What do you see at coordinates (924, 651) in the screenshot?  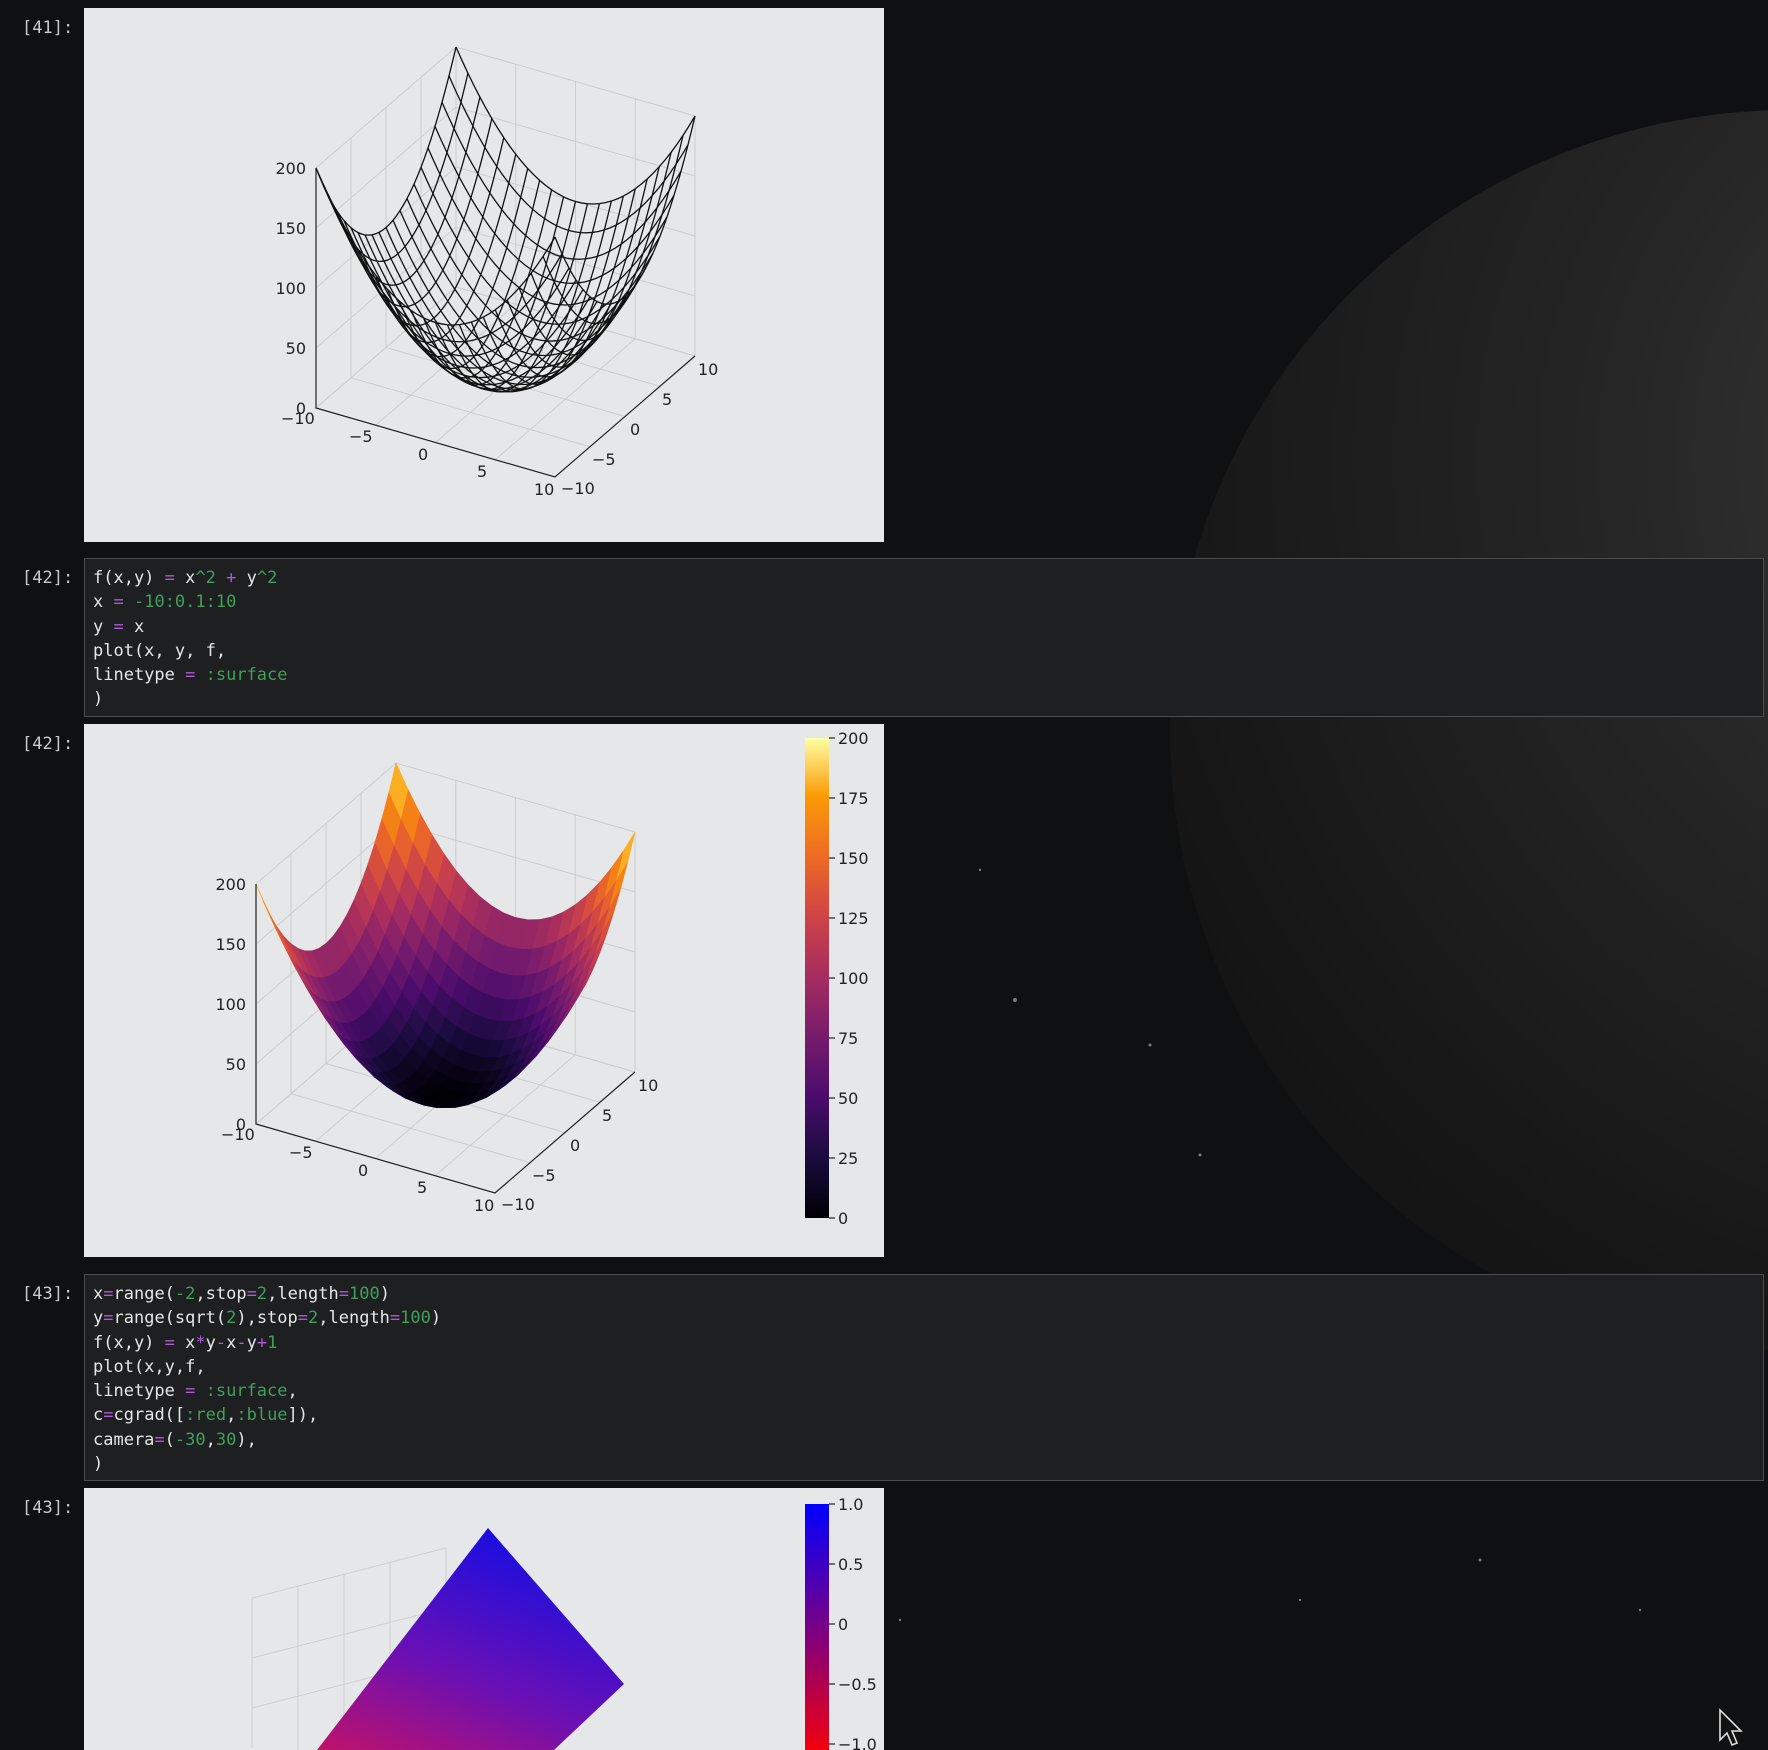 I see `code-line: plot(x, y, f,` at bounding box center [924, 651].